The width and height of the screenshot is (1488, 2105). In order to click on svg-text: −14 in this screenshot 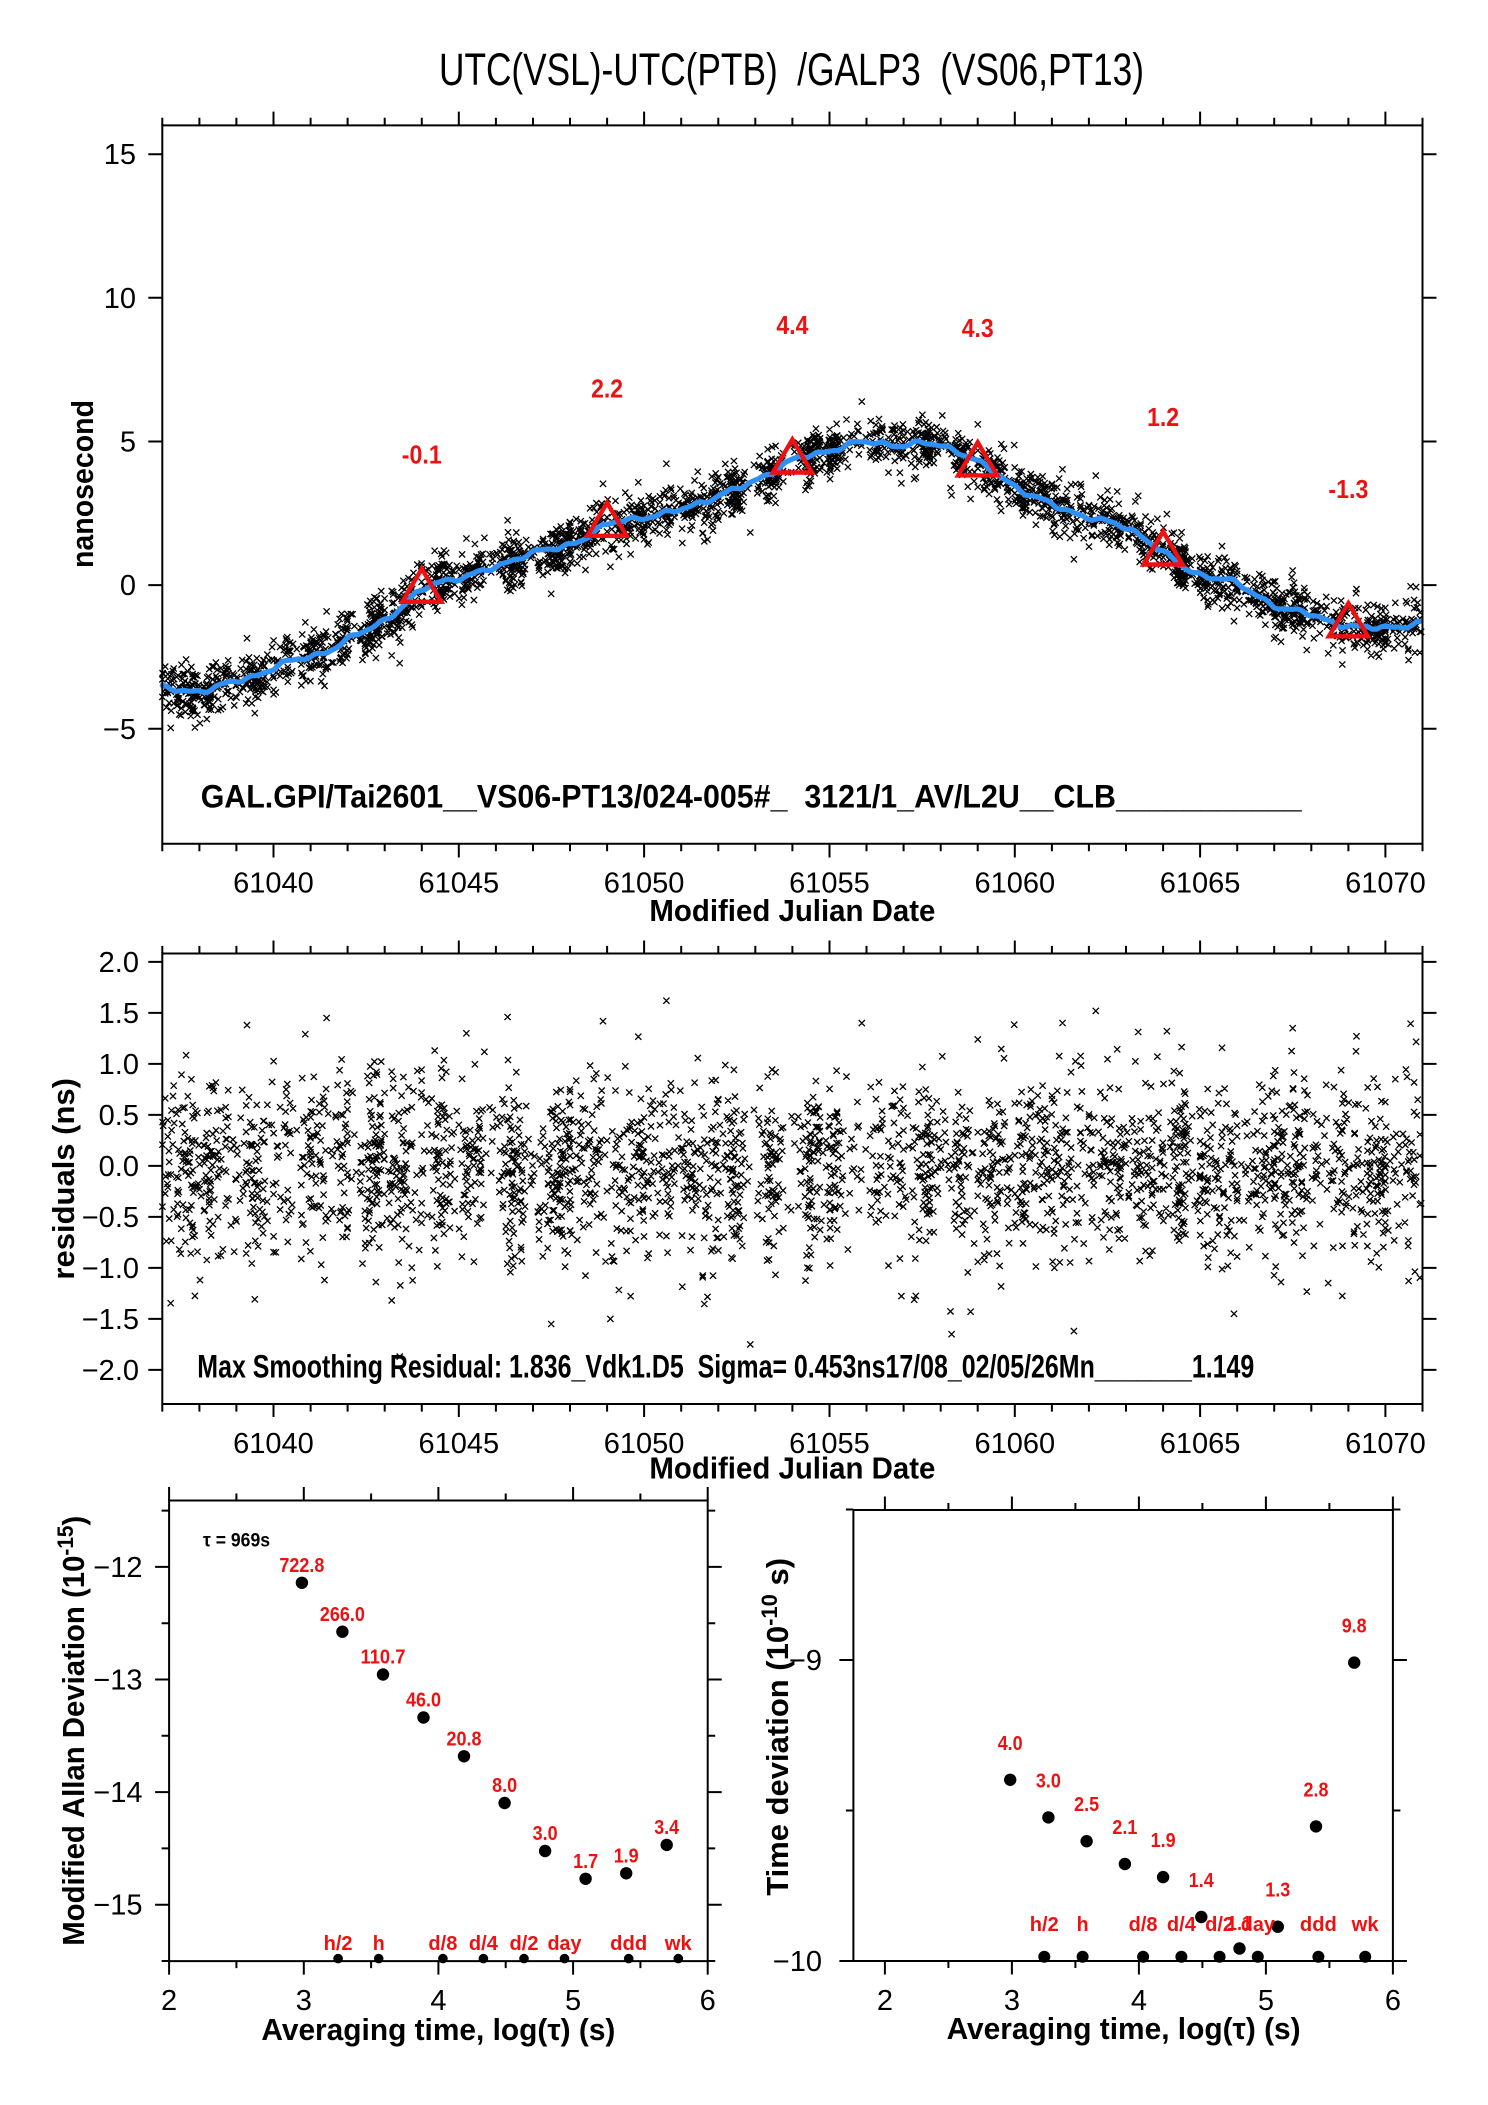, I will do `click(117, 1793)`.